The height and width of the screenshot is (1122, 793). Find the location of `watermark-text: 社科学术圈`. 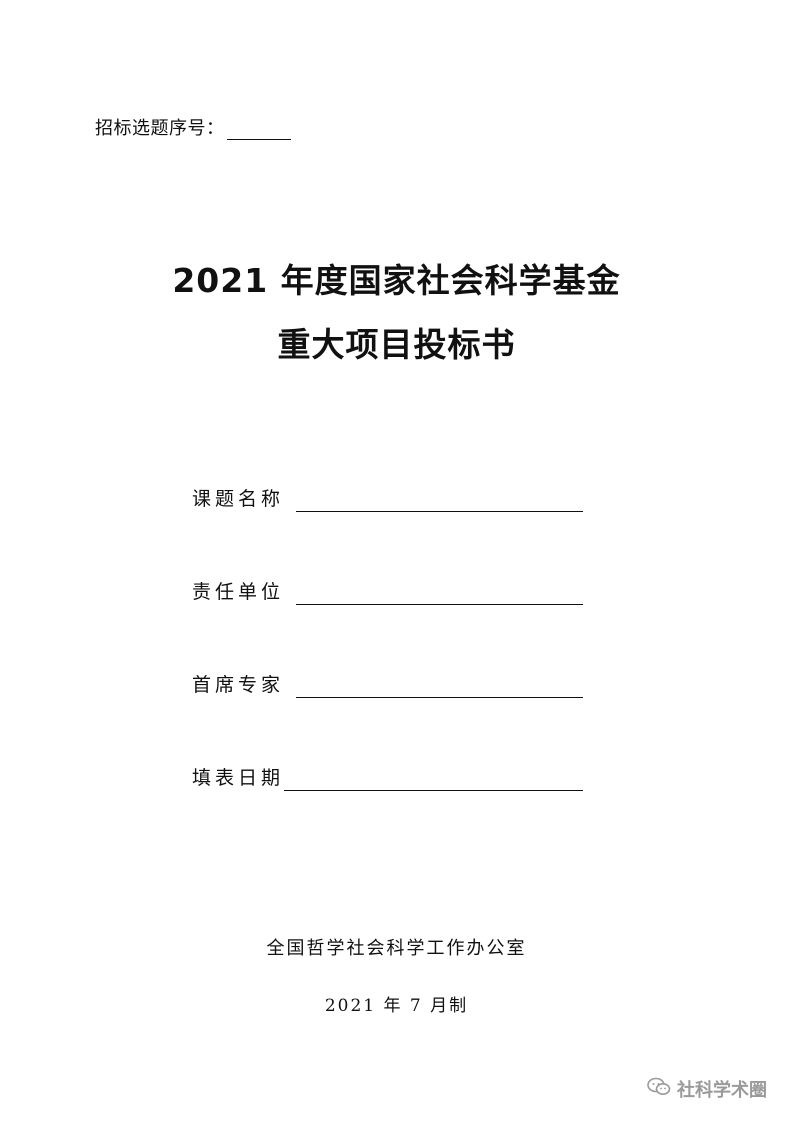

watermark-text: 社科学术圈 is located at coordinates (722, 1090).